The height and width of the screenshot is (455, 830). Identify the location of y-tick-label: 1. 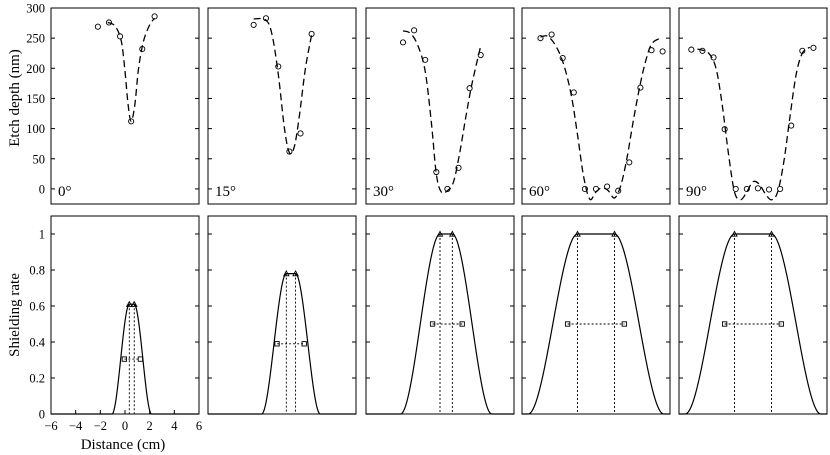
(42, 235).